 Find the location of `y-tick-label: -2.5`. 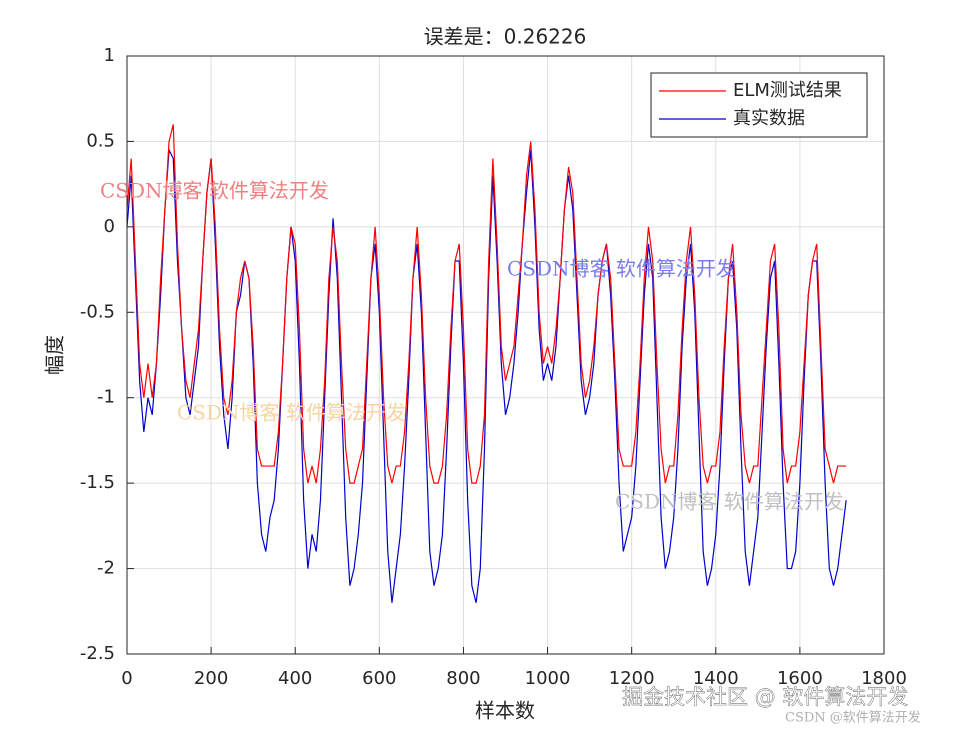

y-tick-label: -2.5 is located at coordinates (97, 653).